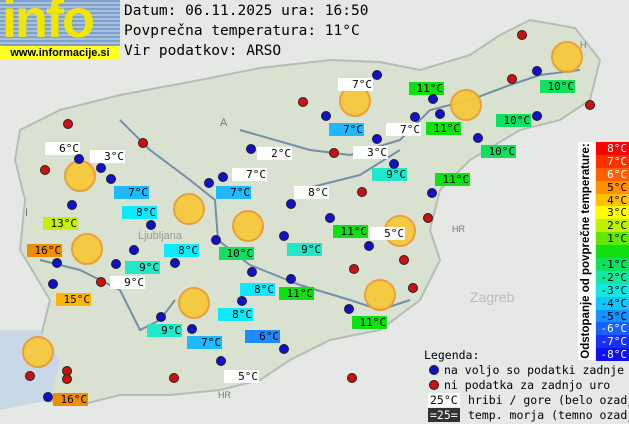 This screenshot has height=424, width=629. I want to click on label-austria: A, so click(224, 123).